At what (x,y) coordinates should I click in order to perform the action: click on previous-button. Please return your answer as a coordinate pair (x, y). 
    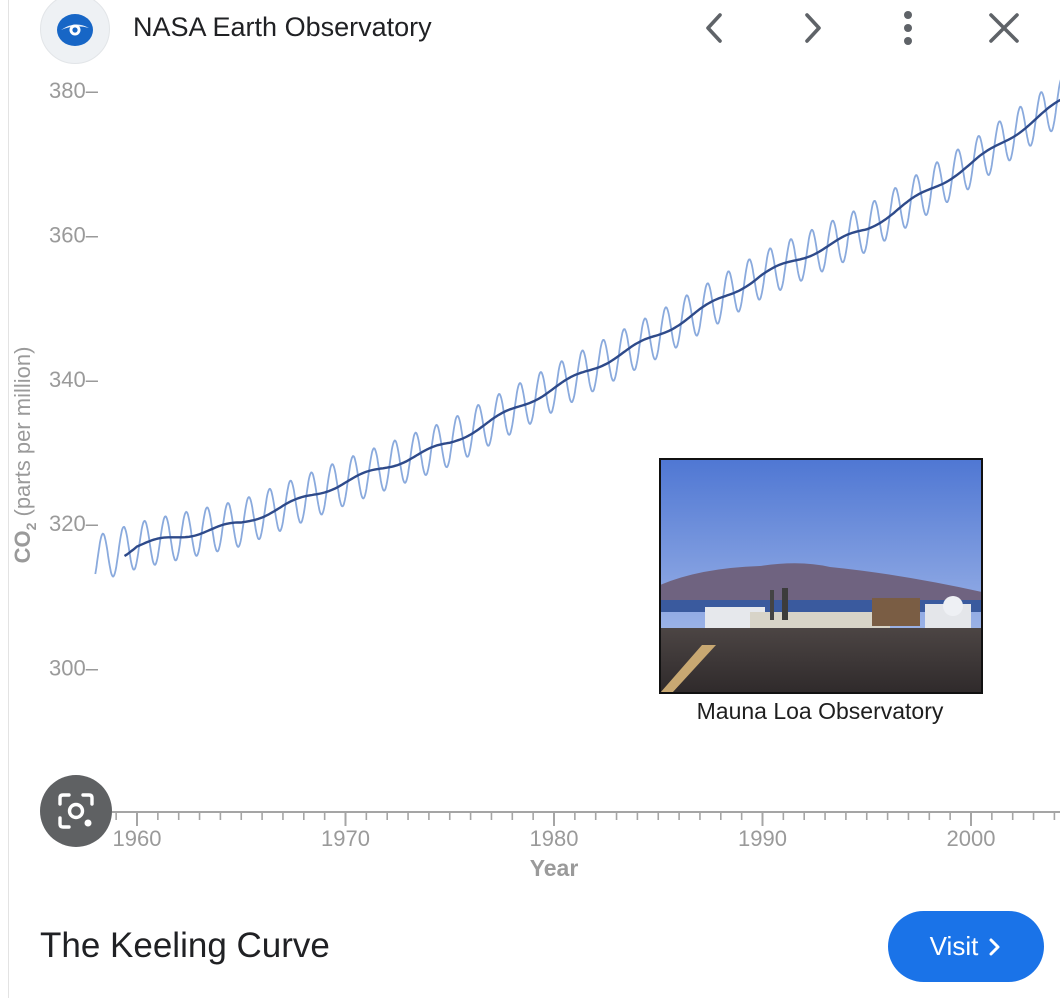
    Looking at the image, I should click on (715, 28).